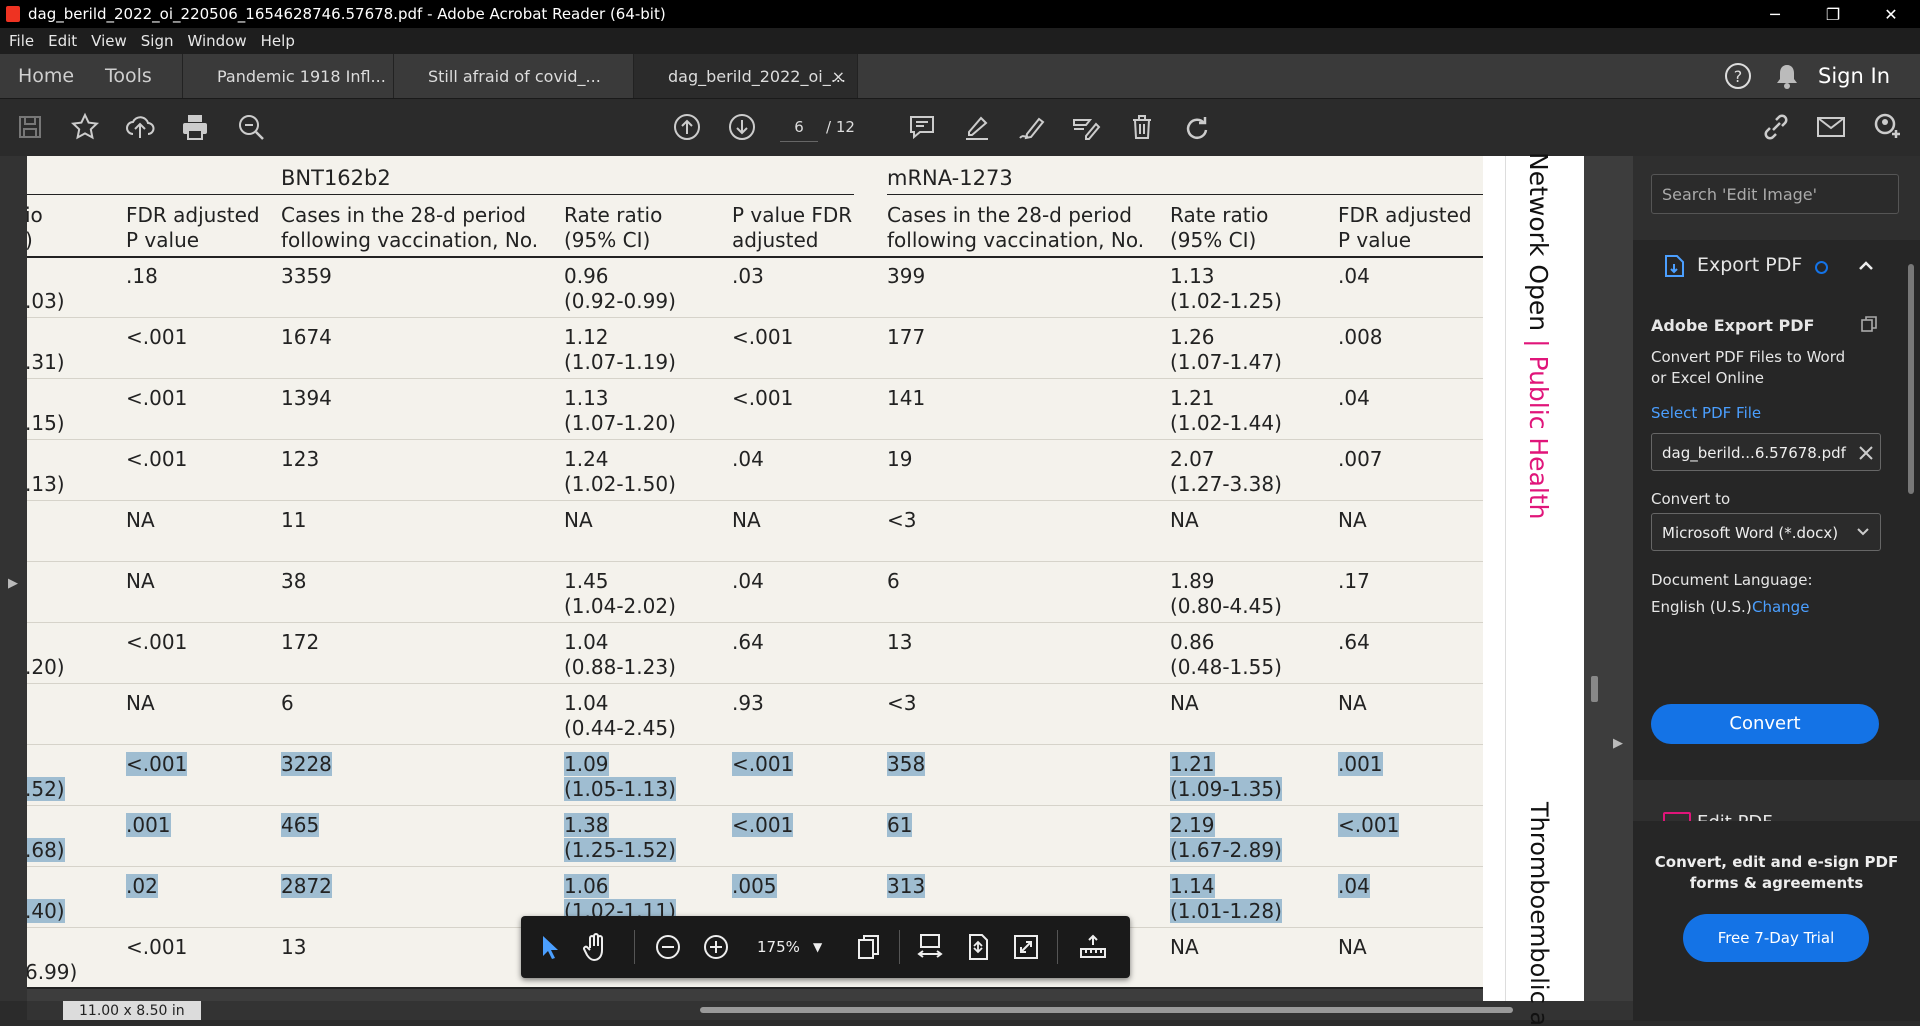 The width and height of the screenshot is (1920, 1026). Describe the element at coordinates (893, 581) in the screenshot. I see `table-cell: 6` at that location.